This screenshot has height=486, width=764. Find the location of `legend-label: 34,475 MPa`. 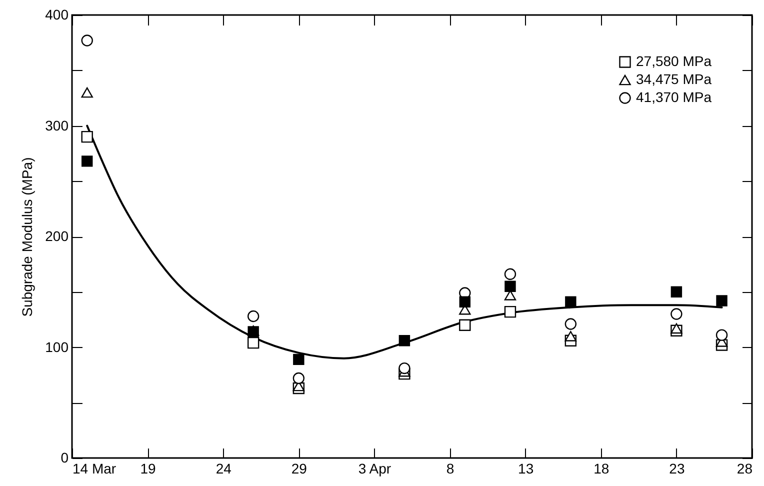

legend-label: 34,475 MPa is located at coordinates (674, 79).